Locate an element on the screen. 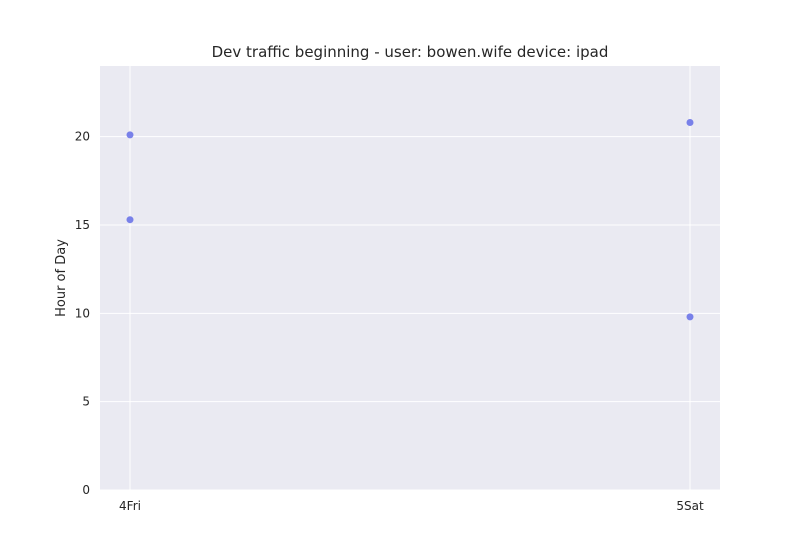 The width and height of the screenshot is (800, 550). y-tick-label: 10 is located at coordinates (82, 313).